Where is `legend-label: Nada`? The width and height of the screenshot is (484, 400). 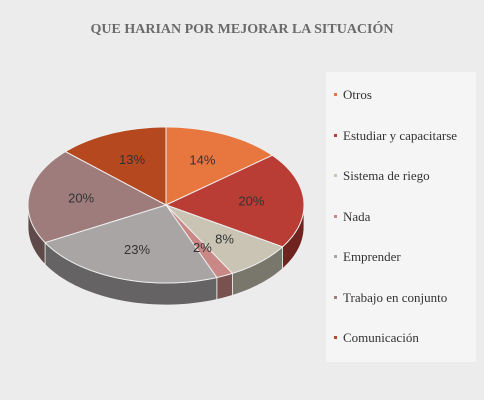 legend-label: Nada is located at coordinates (357, 216).